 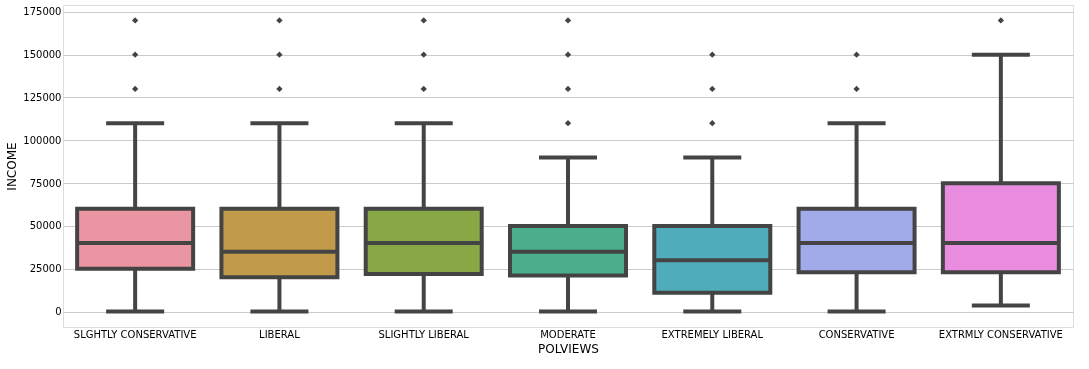 What do you see at coordinates (568, 334) in the screenshot?
I see `x-tick-label: MODERATE` at bounding box center [568, 334].